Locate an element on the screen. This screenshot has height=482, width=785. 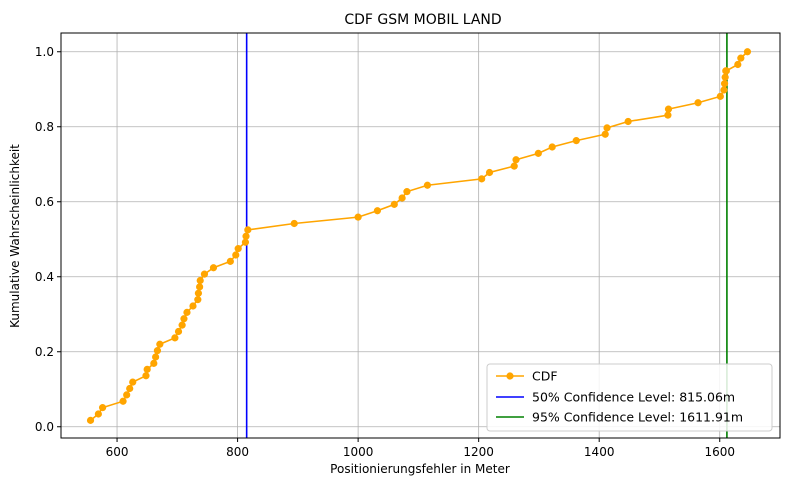
x-axis-label: Positionierungsfehler in Meter is located at coordinates (420, 469).